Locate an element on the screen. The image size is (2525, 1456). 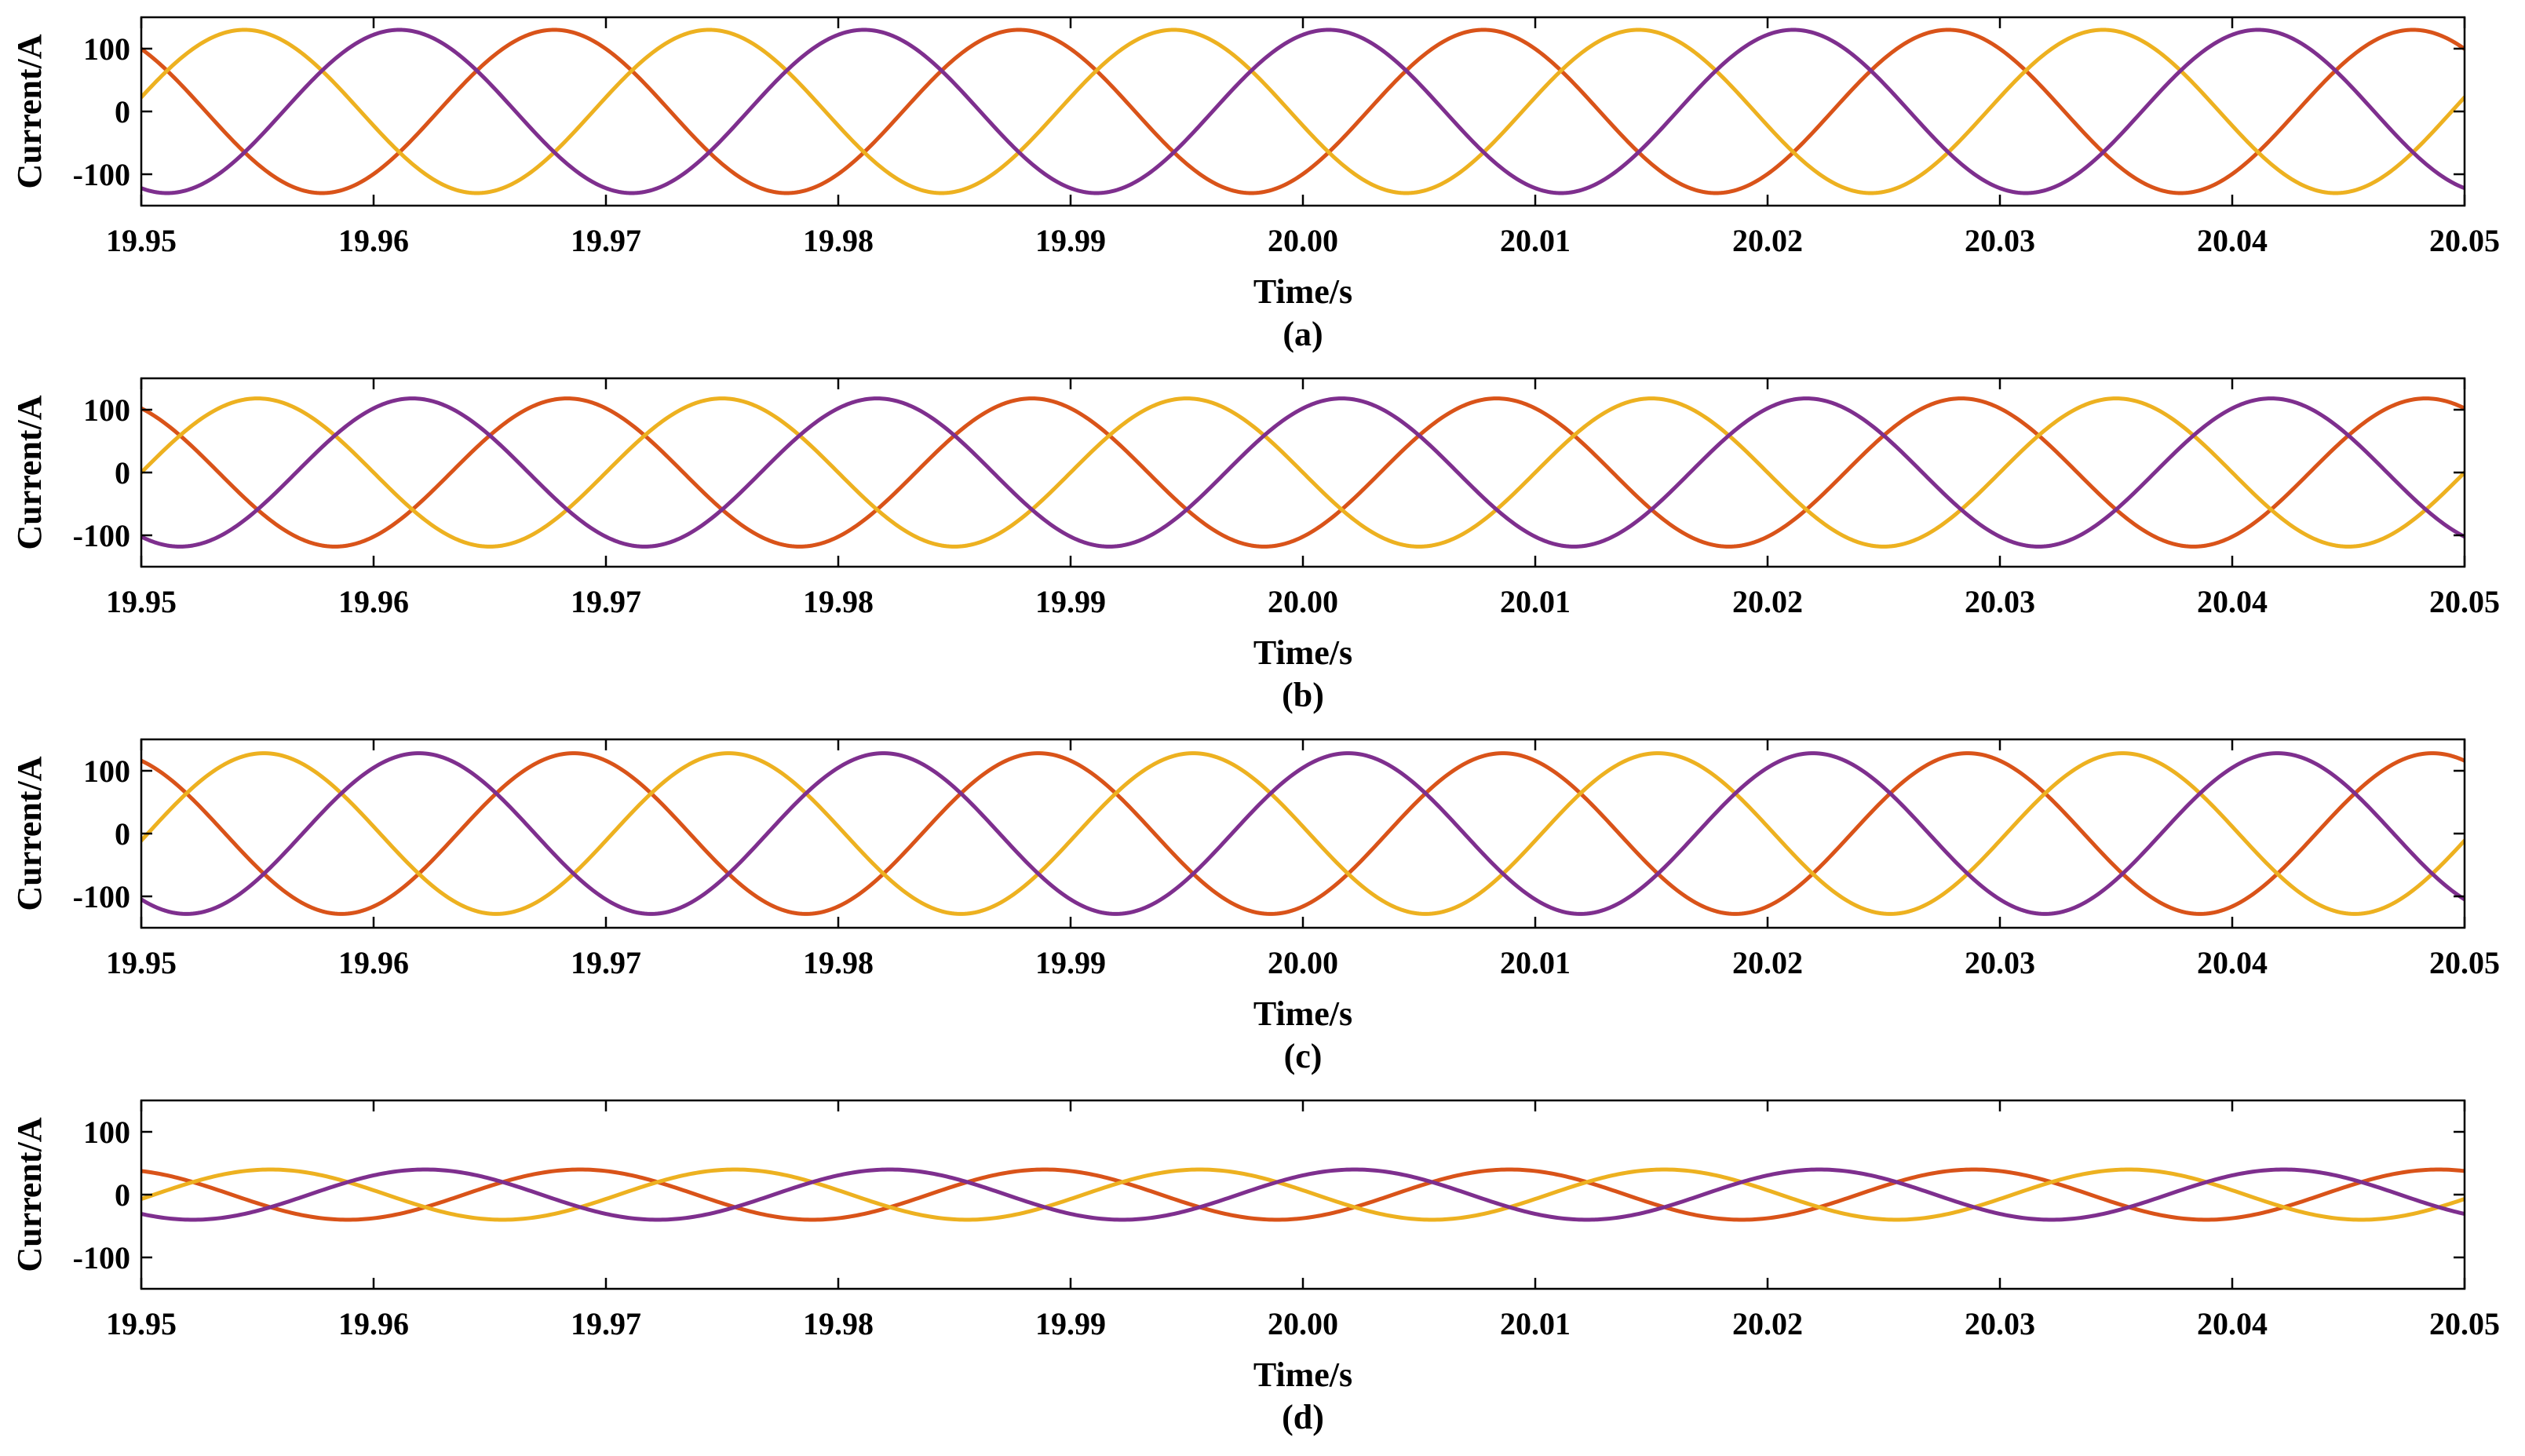
panel-caption: (d) is located at coordinates (1303, 1417).